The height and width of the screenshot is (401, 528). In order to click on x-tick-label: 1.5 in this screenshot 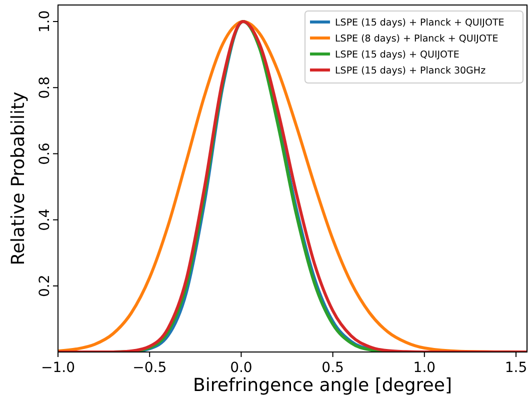, I will do `click(516, 368)`.